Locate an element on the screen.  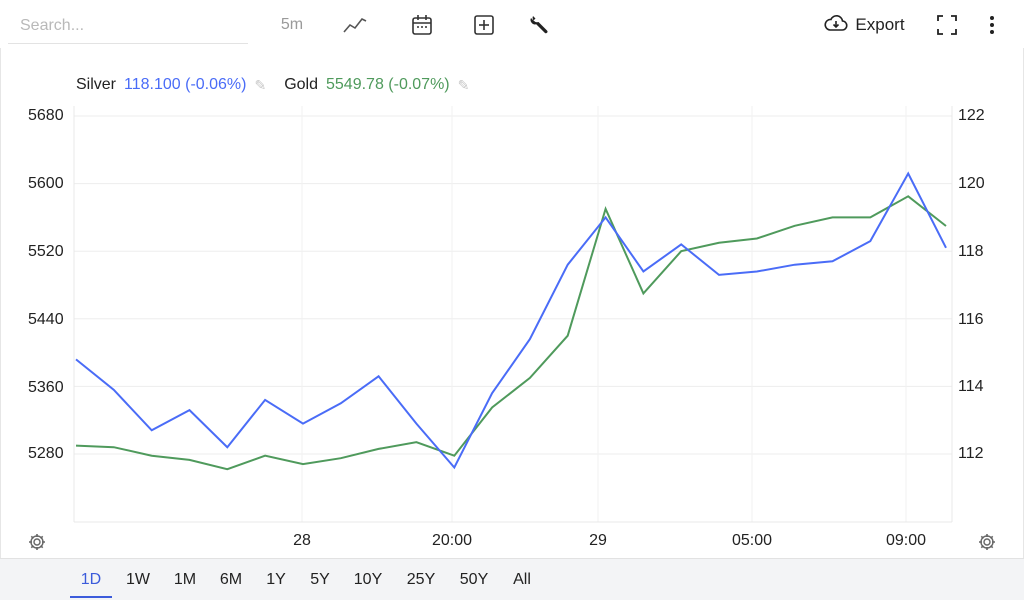
right-axis-tick: 112 is located at coordinates (971, 453).